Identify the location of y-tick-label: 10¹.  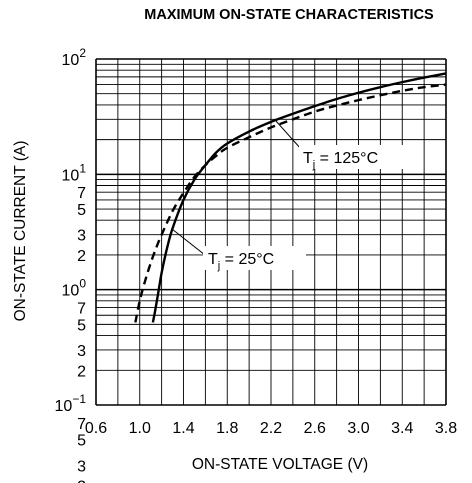
(74, 172).